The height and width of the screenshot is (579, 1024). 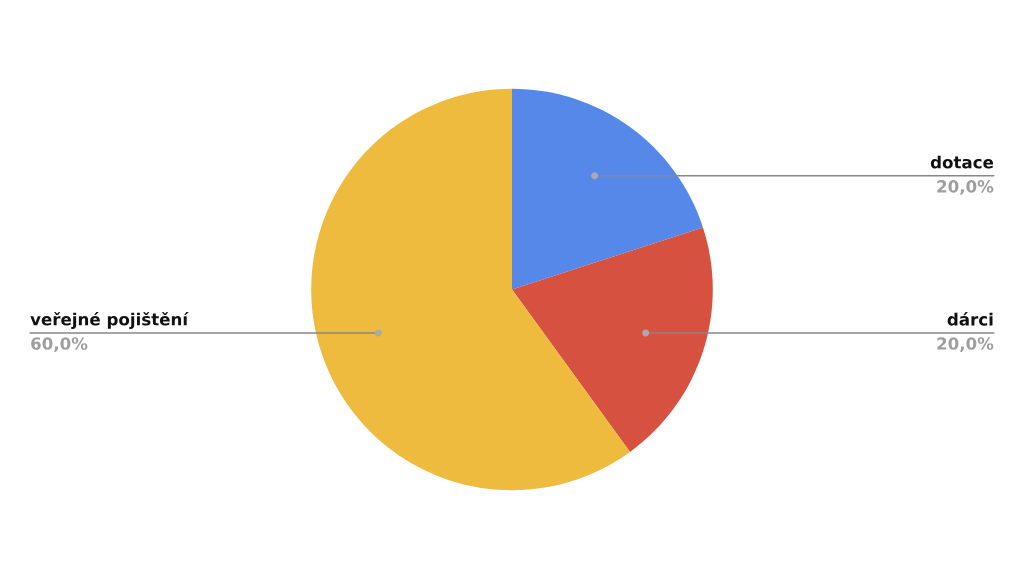 What do you see at coordinates (970, 319) in the screenshot?
I see `slice-label: dárci` at bounding box center [970, 319].